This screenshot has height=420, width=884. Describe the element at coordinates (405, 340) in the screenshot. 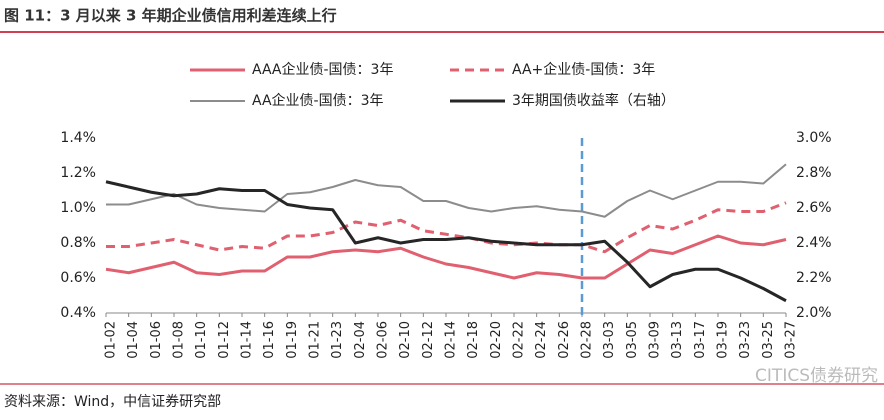

I see `x-tick-label: 02-10` at that location.